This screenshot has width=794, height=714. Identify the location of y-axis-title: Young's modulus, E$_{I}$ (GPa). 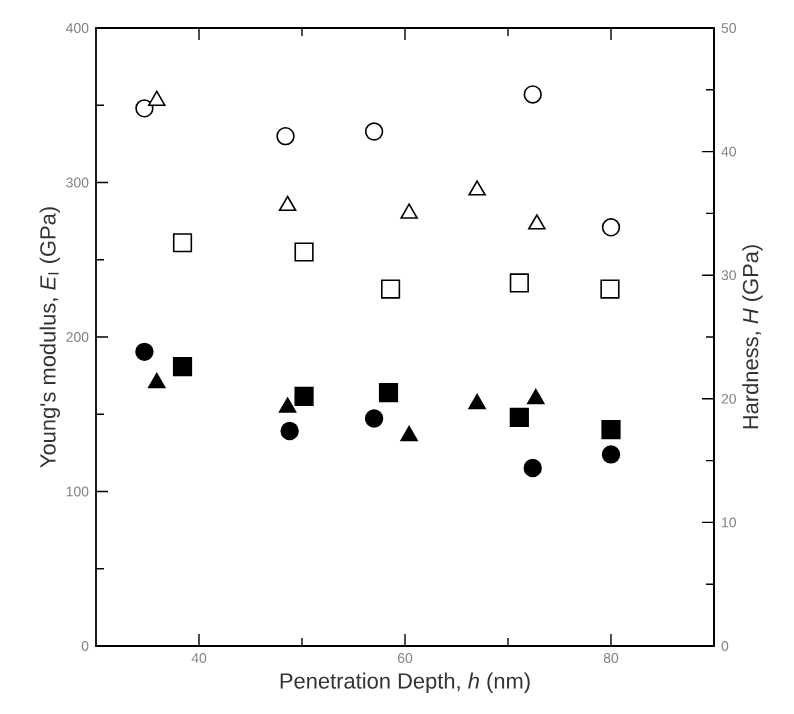
(49, 337).